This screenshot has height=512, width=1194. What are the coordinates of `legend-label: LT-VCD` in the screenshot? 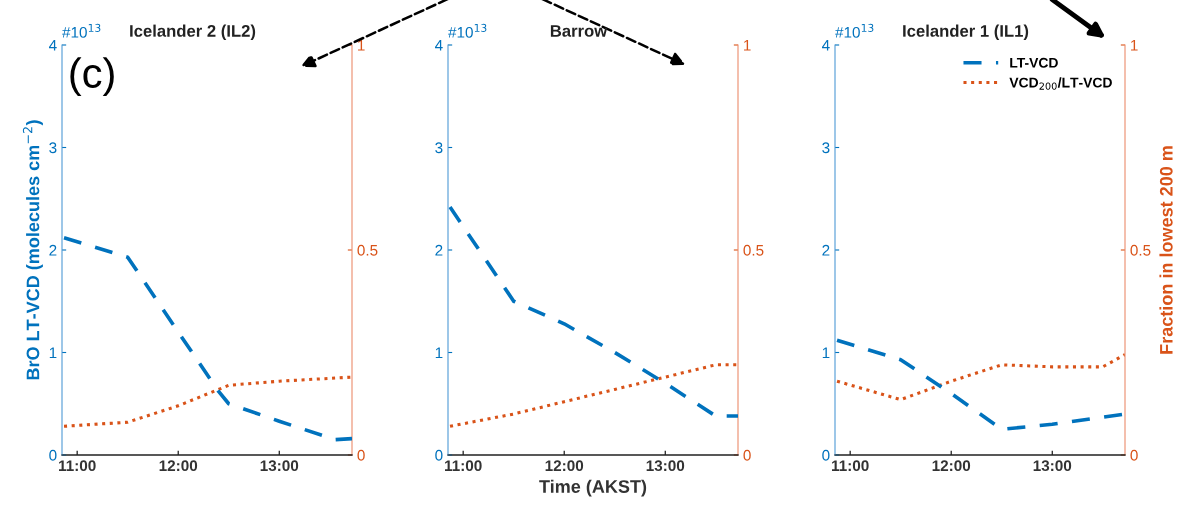 It's located at (1034, 62).